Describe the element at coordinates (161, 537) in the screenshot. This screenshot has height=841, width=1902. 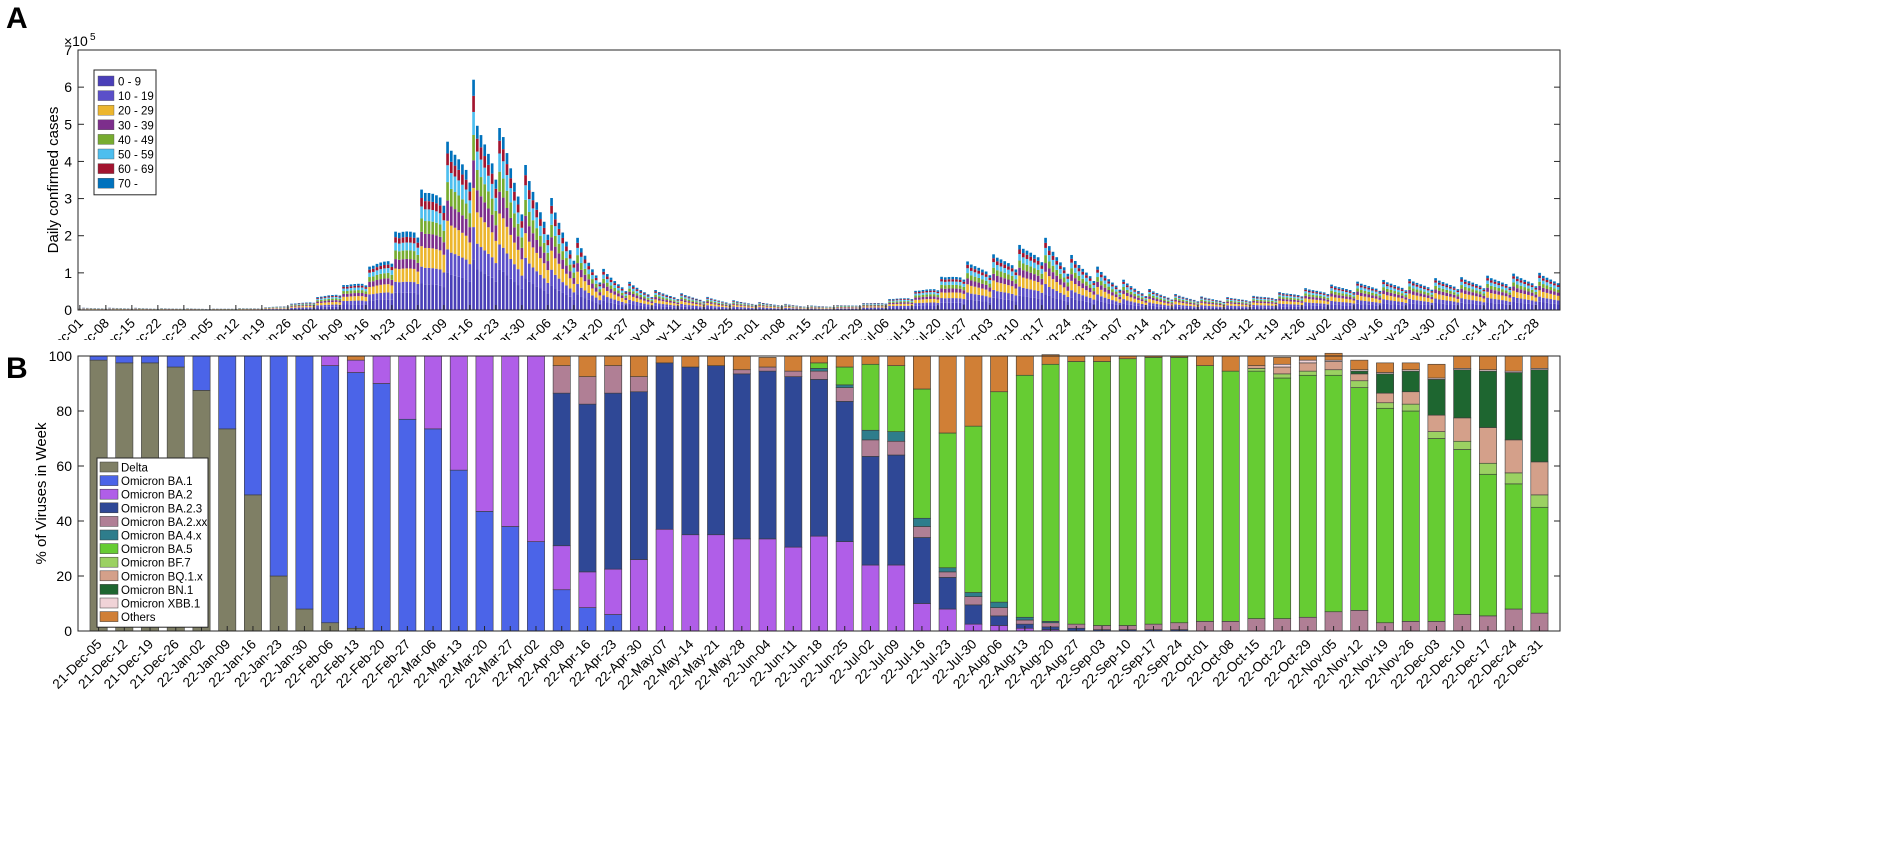
I see `legend-label: Omicron BA.4.x` at that location.